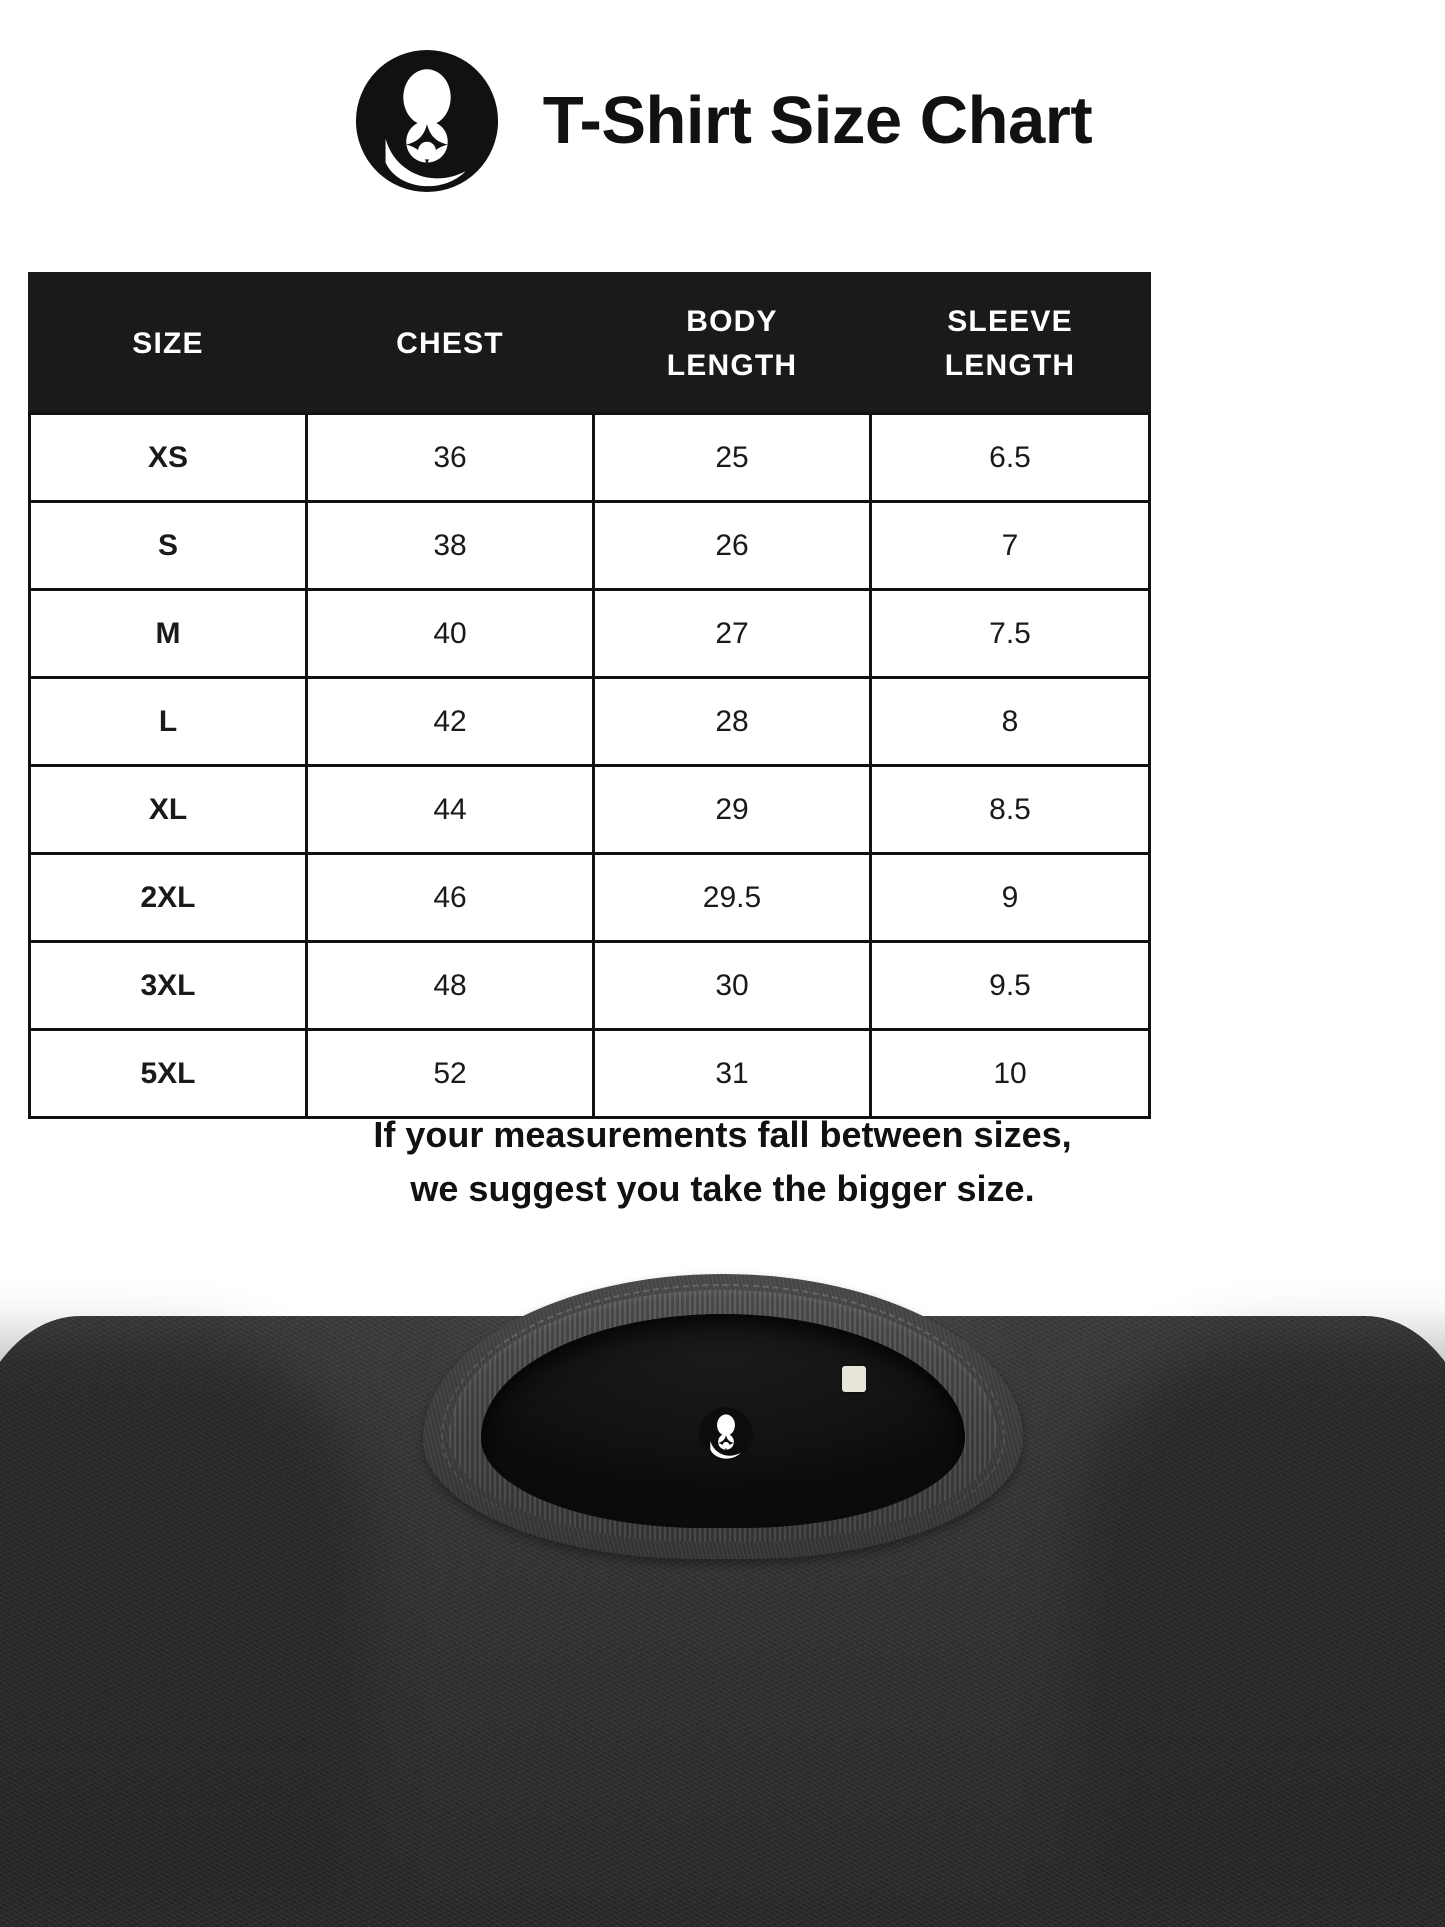 This screenshot has height=1927, width=1445. What do you see at coordinates (450, 809) in the screenshot?
I see `cell-chest: 44` at bounding box center [450, 809].